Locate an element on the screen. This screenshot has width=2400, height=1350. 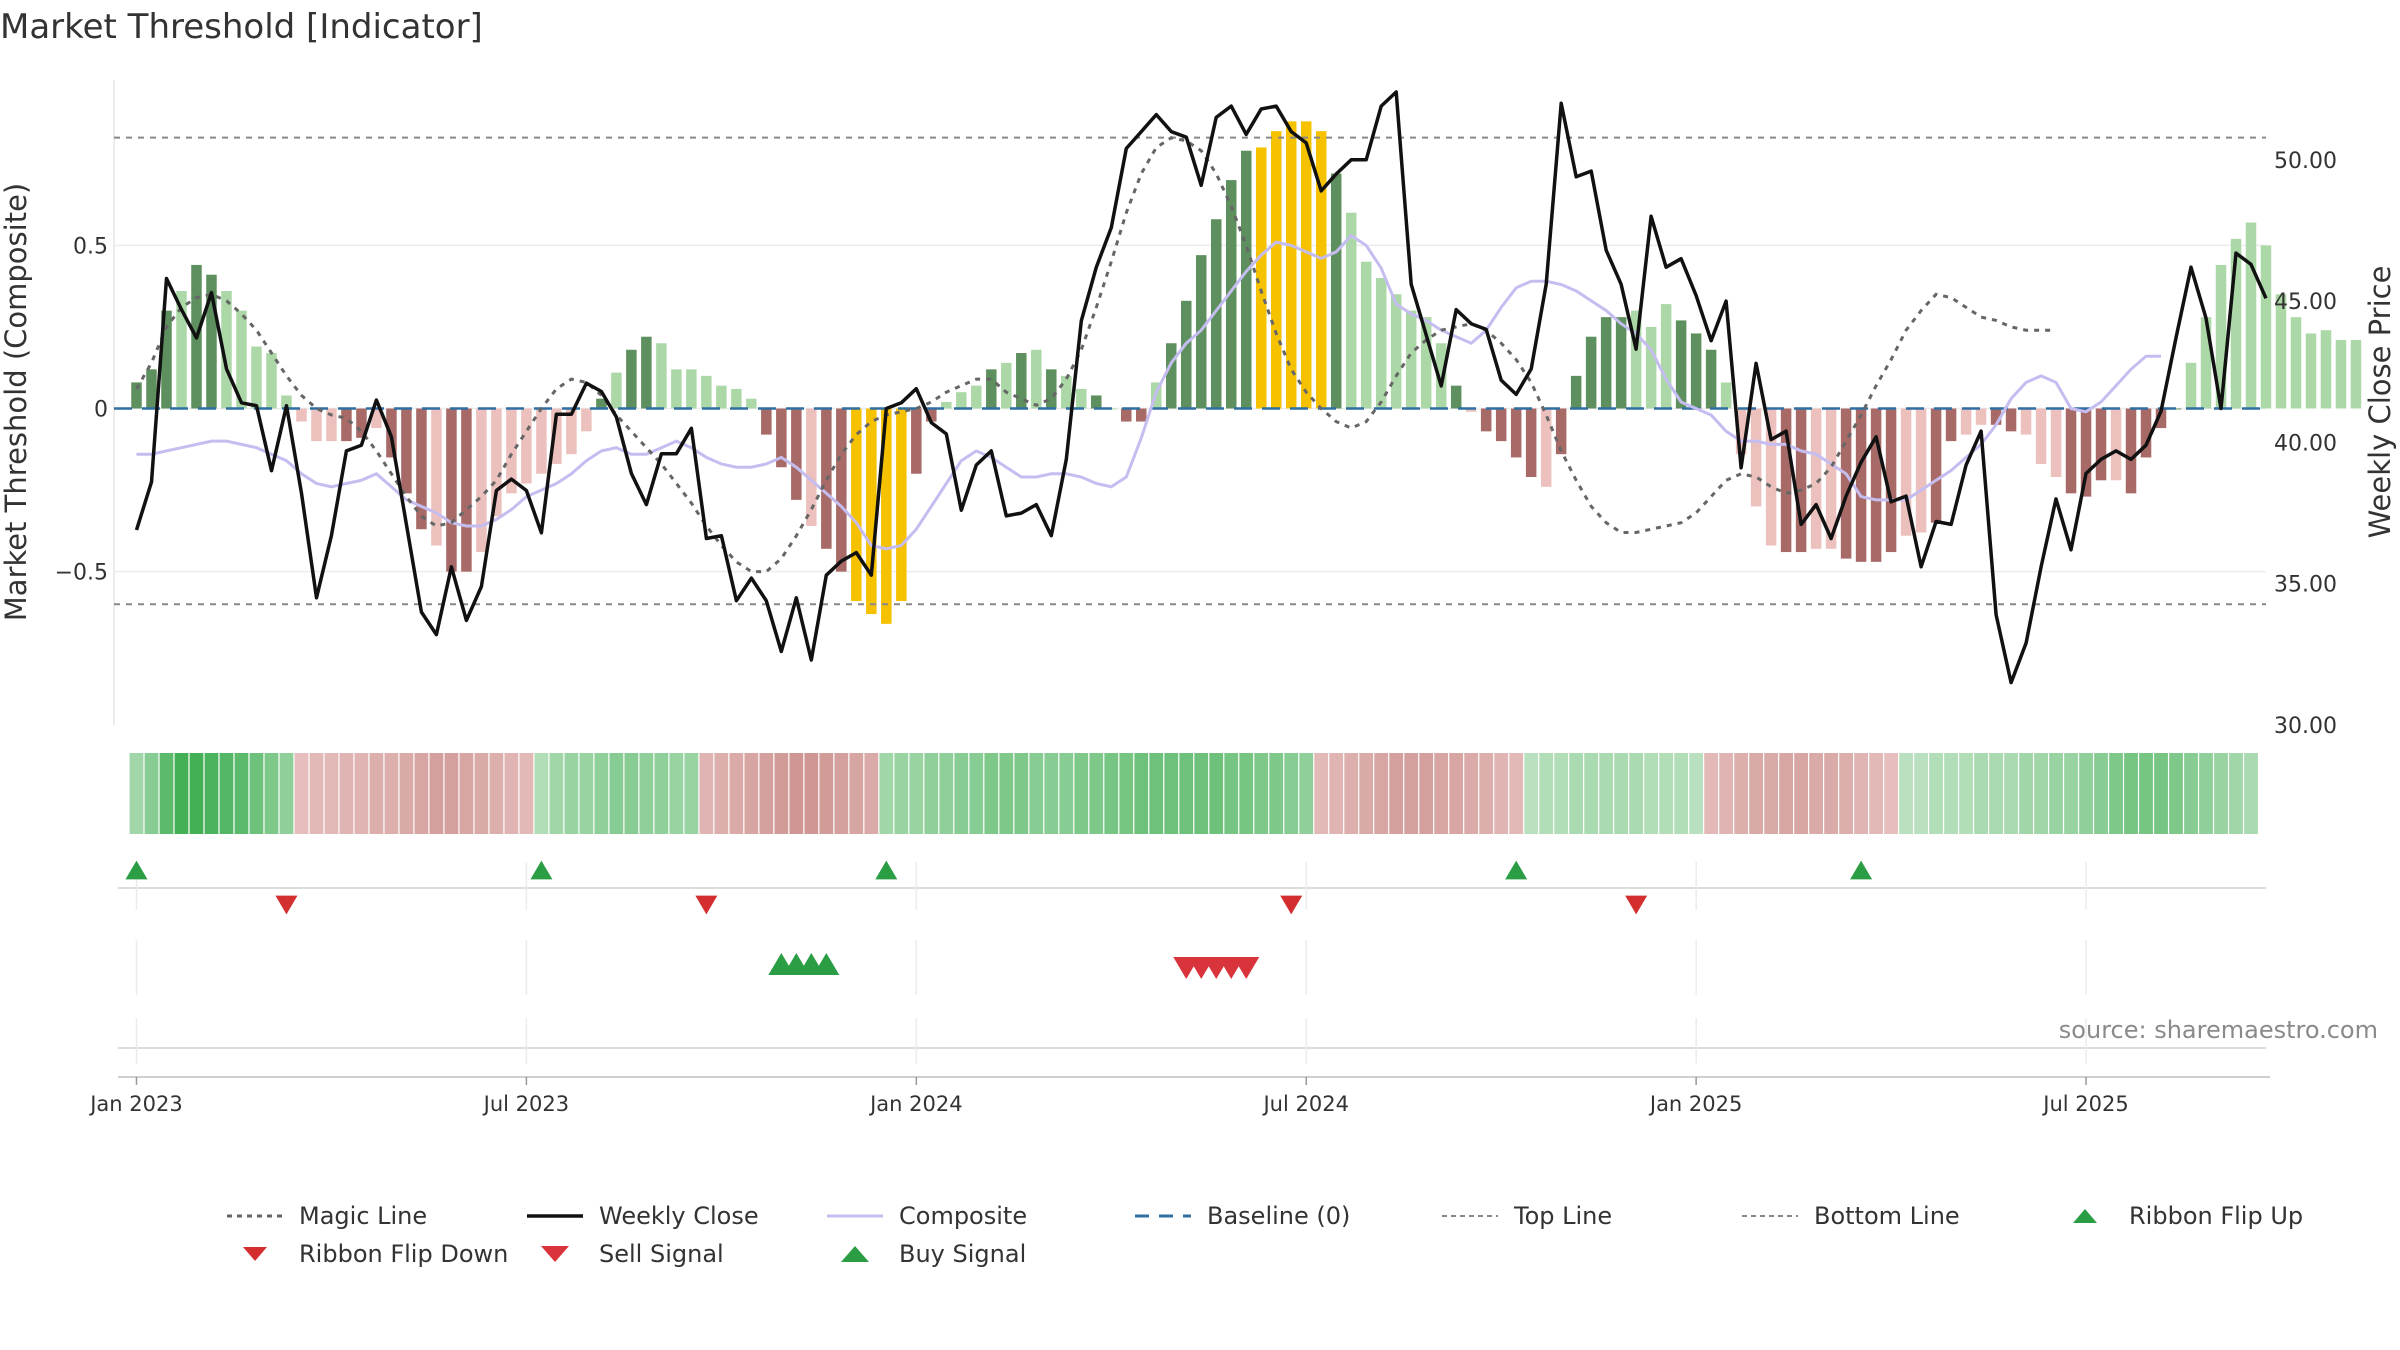
legend-item-sell: Sell Signal is located at coordinates (624, 1254).